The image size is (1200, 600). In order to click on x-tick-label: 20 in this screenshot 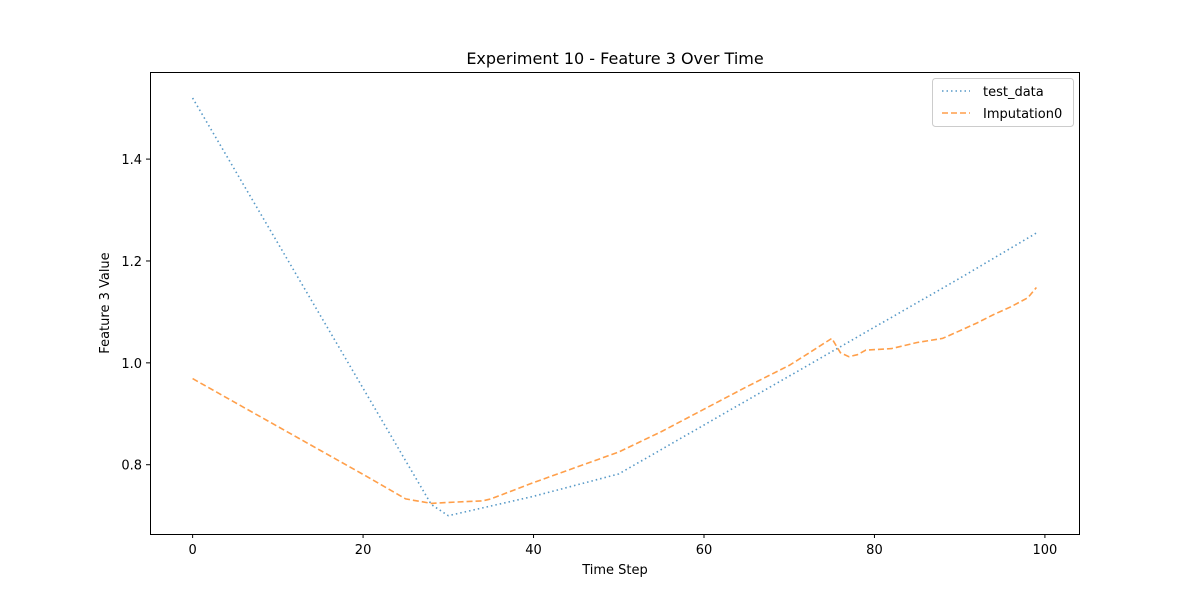, I will do `click(363, 550)`.